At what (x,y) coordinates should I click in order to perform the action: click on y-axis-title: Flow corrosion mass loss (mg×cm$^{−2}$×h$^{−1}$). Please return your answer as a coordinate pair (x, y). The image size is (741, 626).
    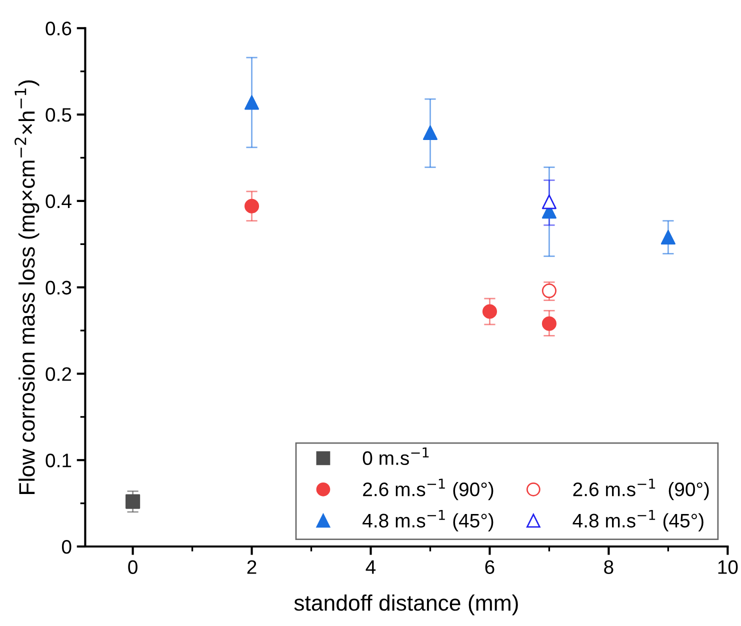
    Looking at the image, I should click on (27, 287).